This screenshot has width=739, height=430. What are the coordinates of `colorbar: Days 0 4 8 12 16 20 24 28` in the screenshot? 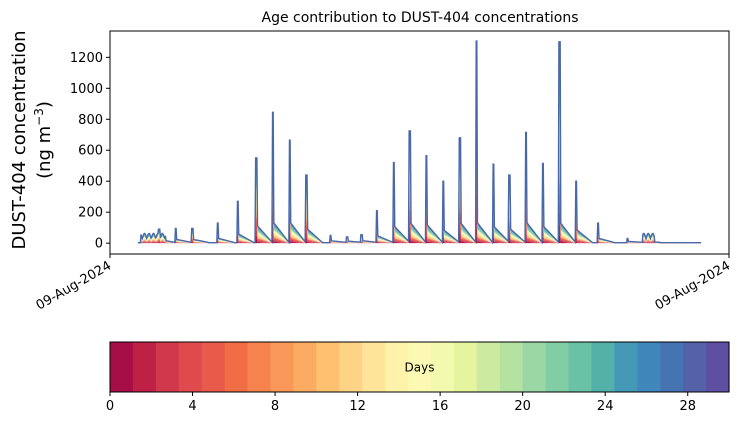 It's located at (418, 377).